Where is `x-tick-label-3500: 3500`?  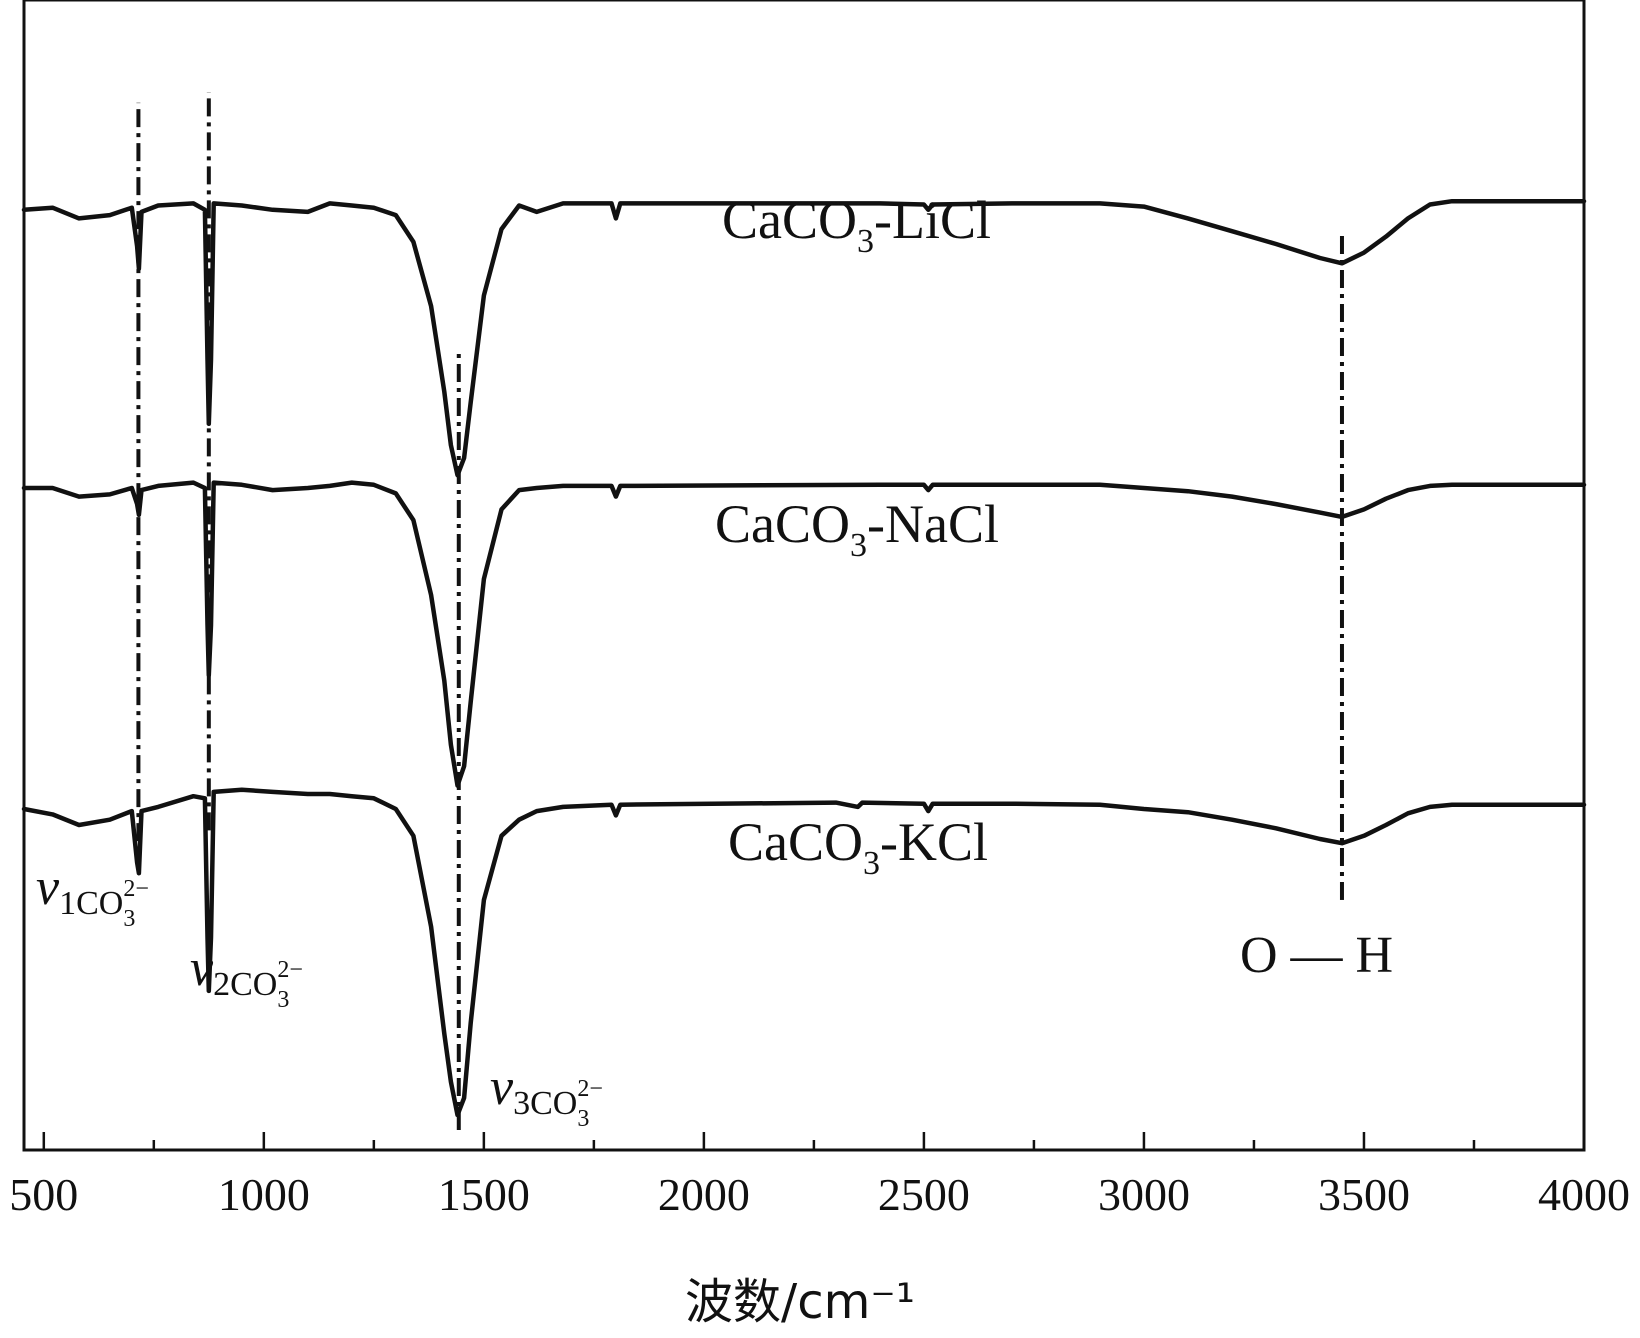
x-tick-label-3500: 3500 is located at coordinates (1364, 1194).